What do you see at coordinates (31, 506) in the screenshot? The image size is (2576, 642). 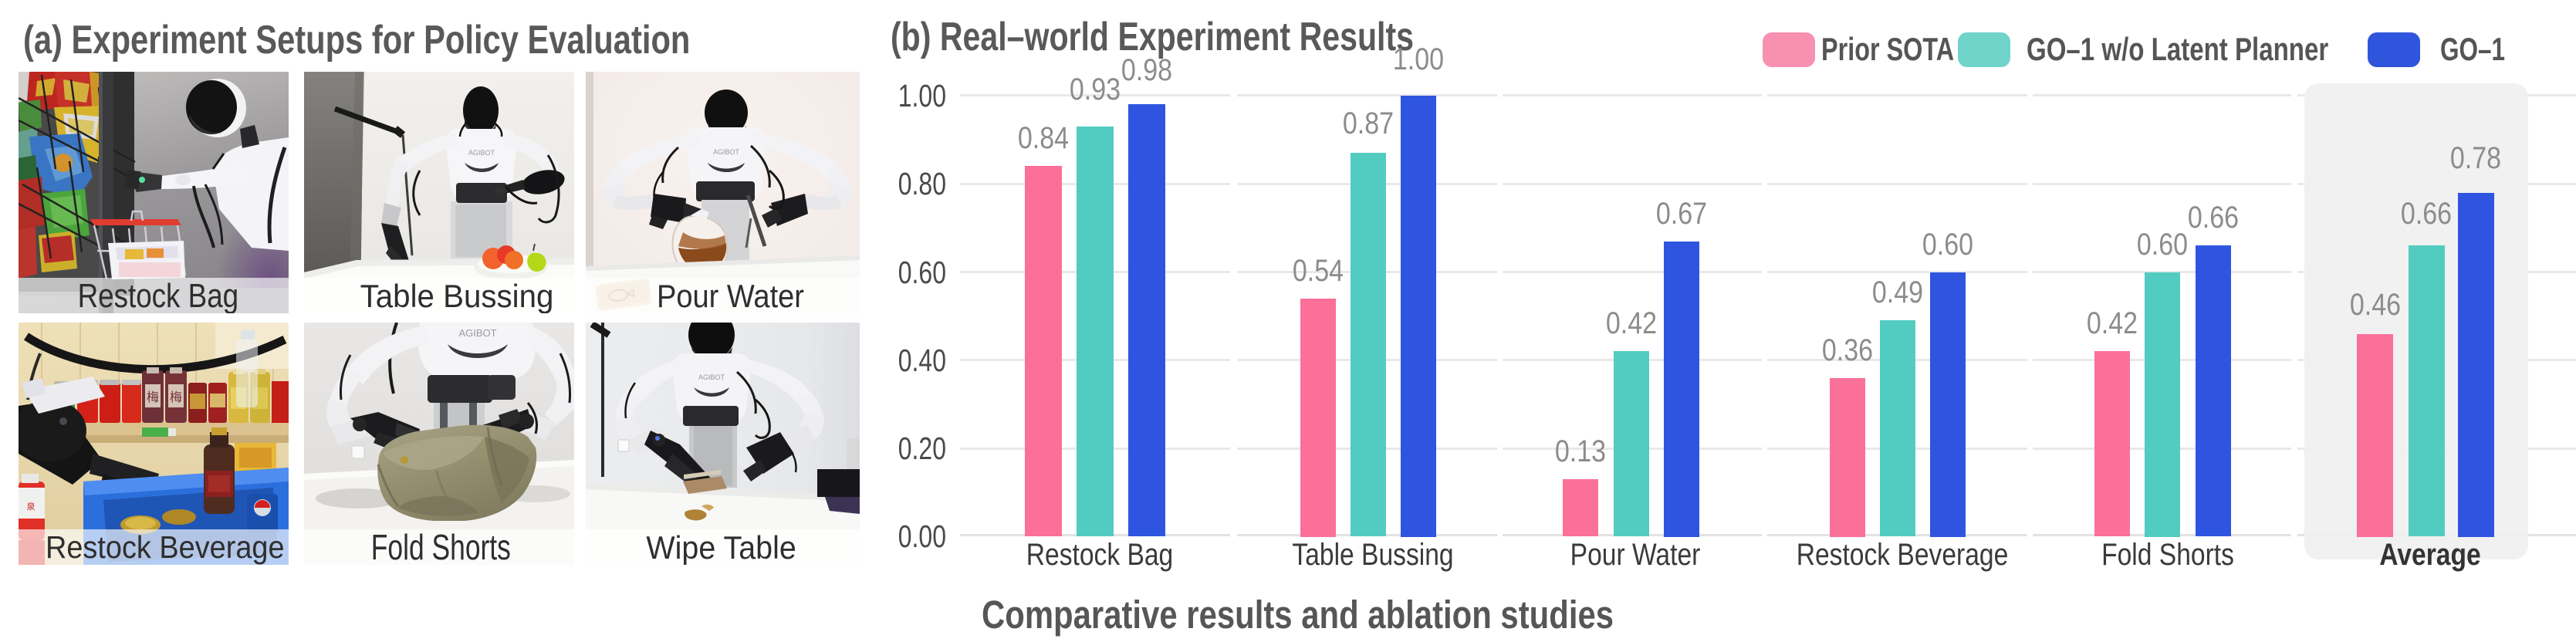 I see `svg-text: 泉` at bounding box center [31, 506].